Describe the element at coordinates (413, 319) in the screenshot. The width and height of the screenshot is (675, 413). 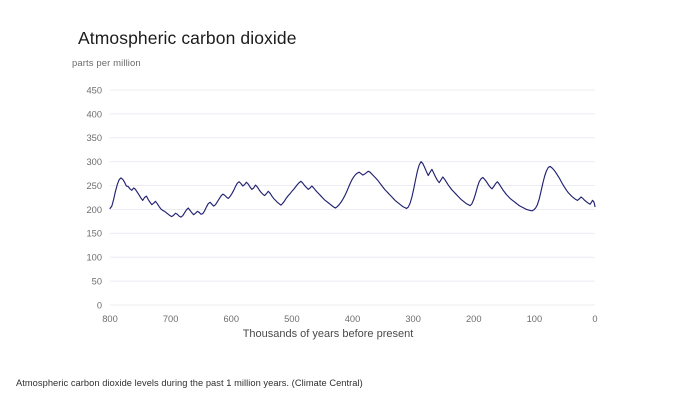
I see `x-axis-tick-label: 300` at that location.